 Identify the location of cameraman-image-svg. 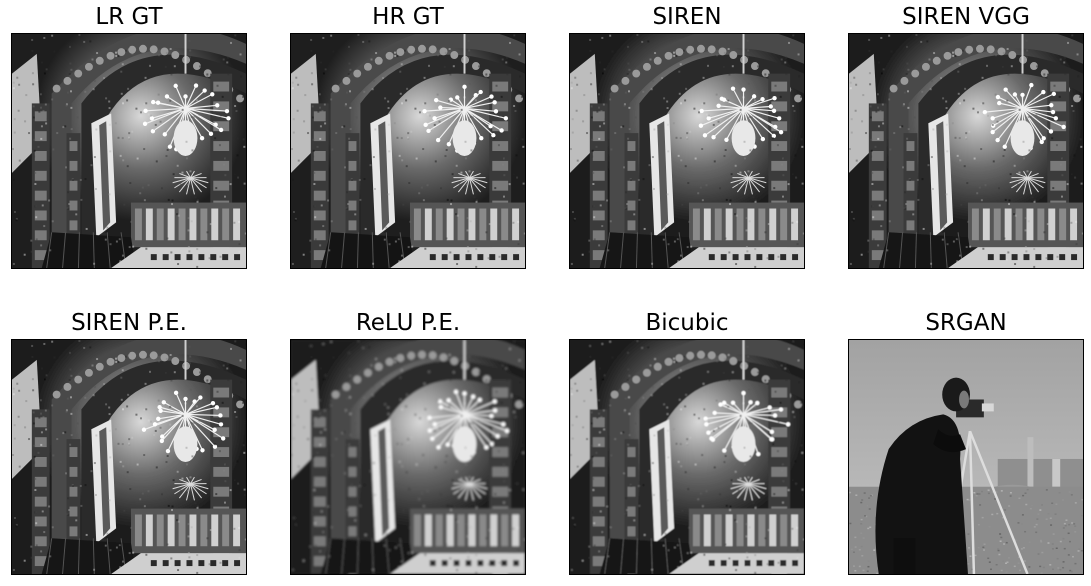
(966, 457).